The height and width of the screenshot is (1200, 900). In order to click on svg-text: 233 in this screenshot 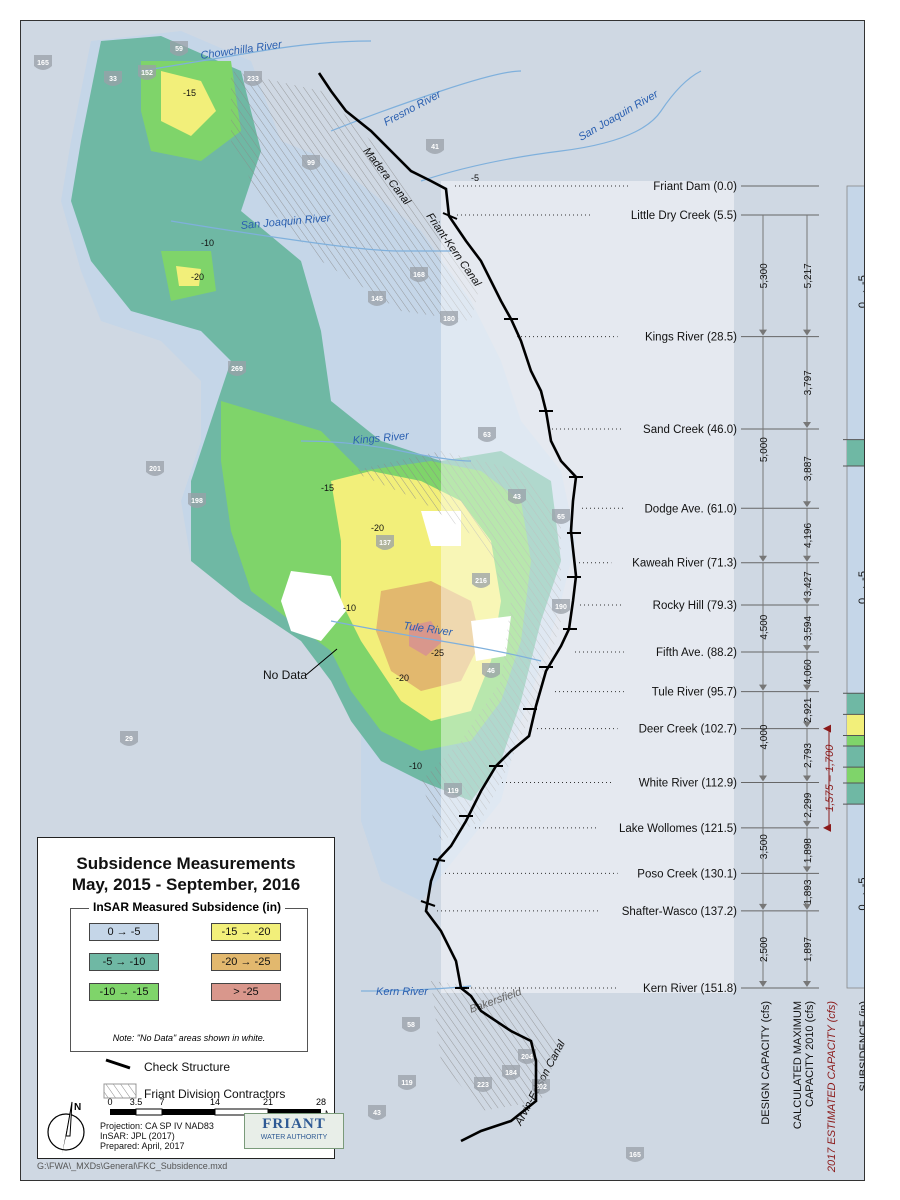, I will do `click(253, 79)`.